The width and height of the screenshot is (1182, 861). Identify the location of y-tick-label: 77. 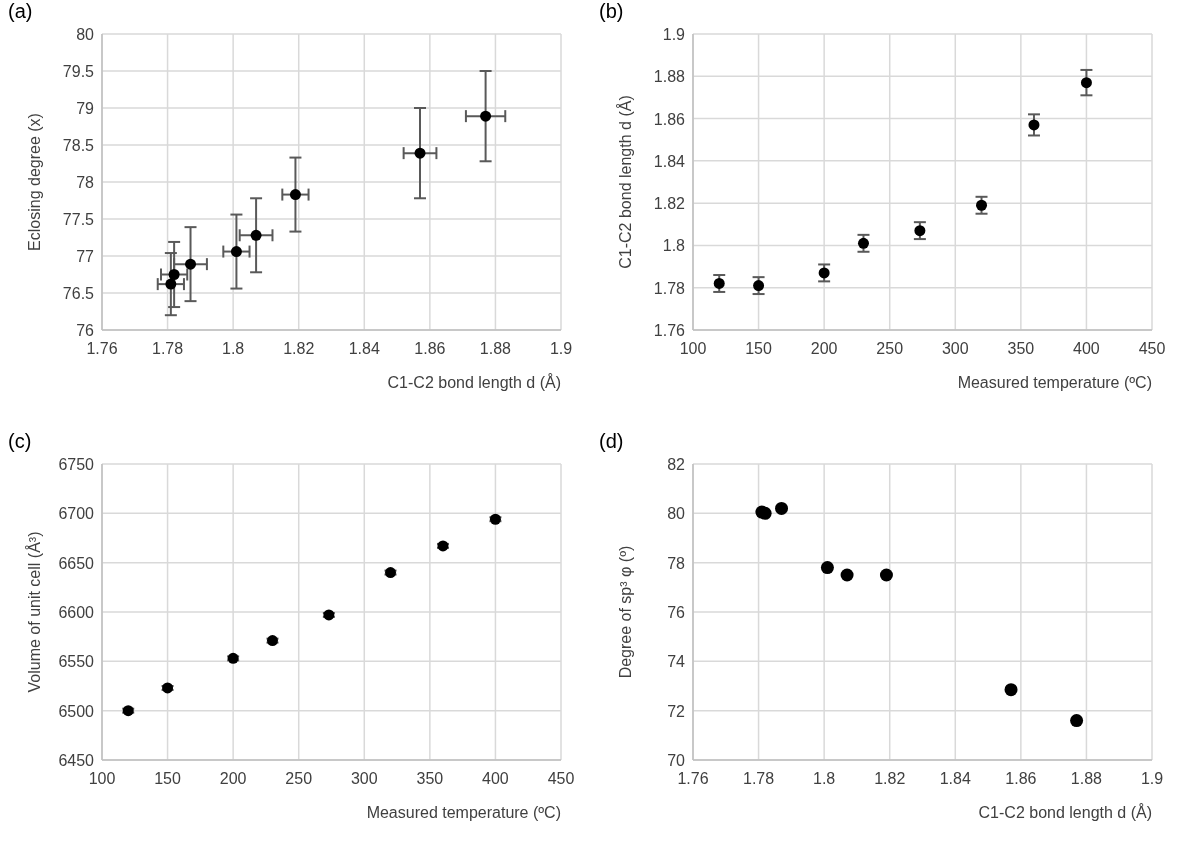
(85, 256).